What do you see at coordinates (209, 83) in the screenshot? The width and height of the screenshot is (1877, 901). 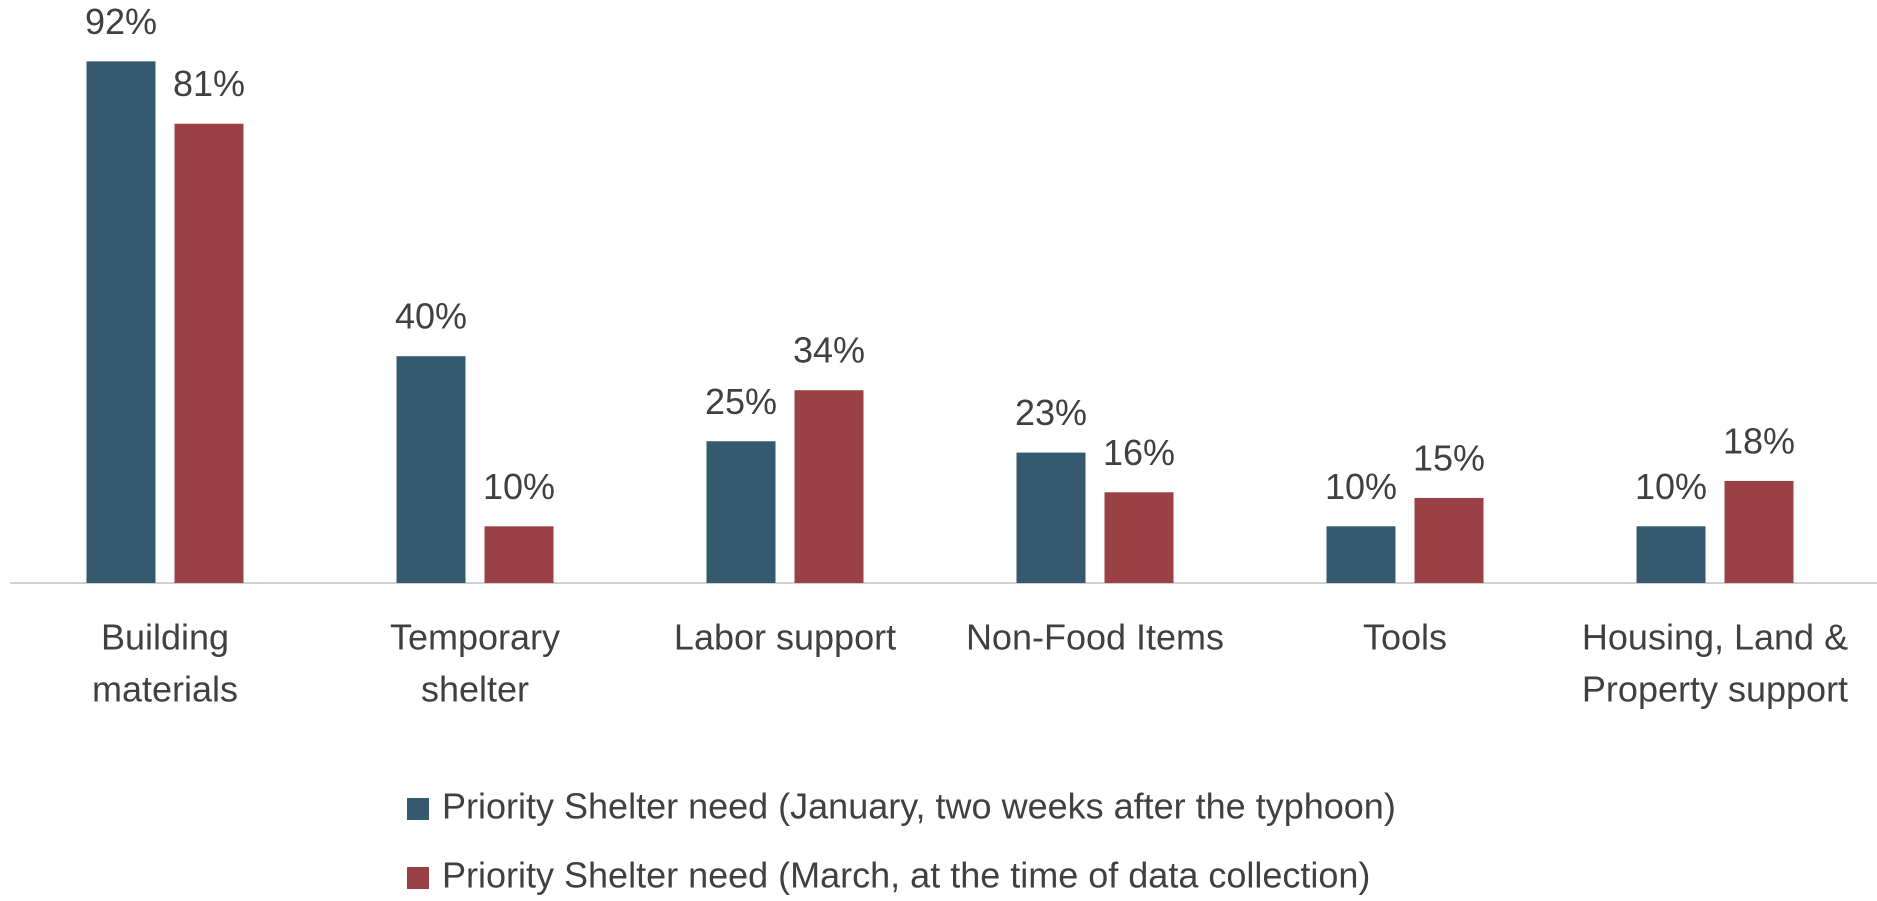 I see `value-label: 81%` at bounding box center [209, 83].